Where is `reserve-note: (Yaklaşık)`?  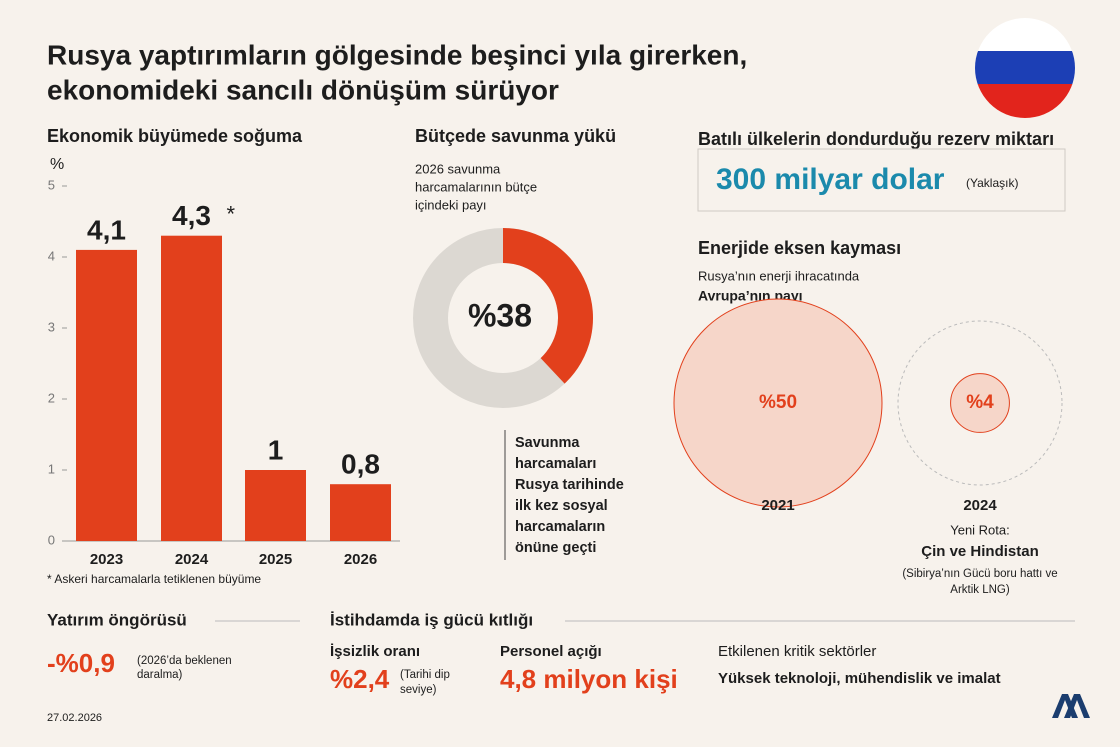 reserve-note: (Yaklaşık) is located at coordinates (992, 183).